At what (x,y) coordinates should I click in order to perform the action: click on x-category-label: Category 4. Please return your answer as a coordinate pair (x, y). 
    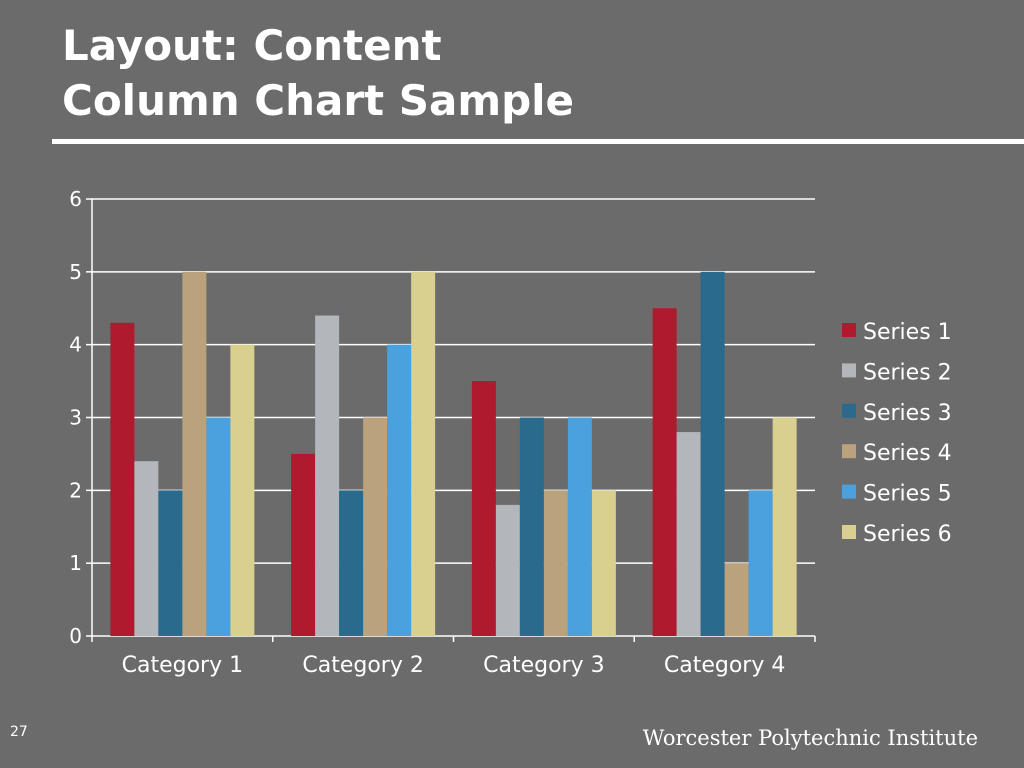
    Looking at the image, I should click on (724, 665).